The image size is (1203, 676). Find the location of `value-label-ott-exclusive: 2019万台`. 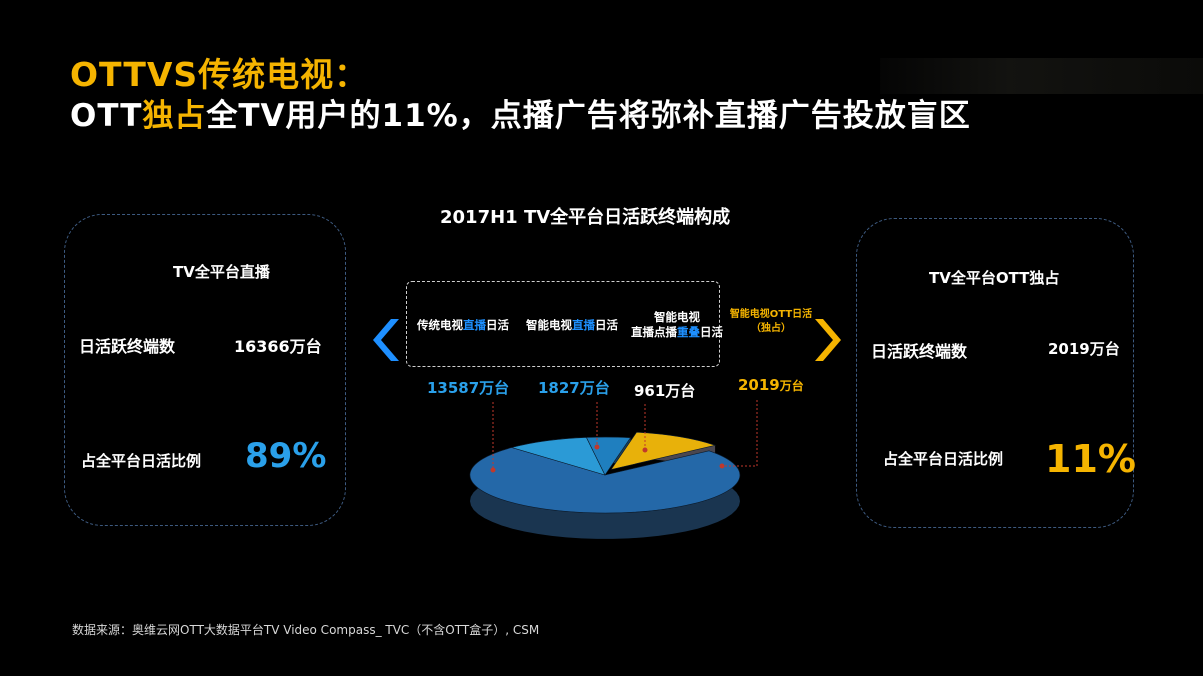

value-label-ott-exclusive: 2019万台 is located at coordinates (771, 385).